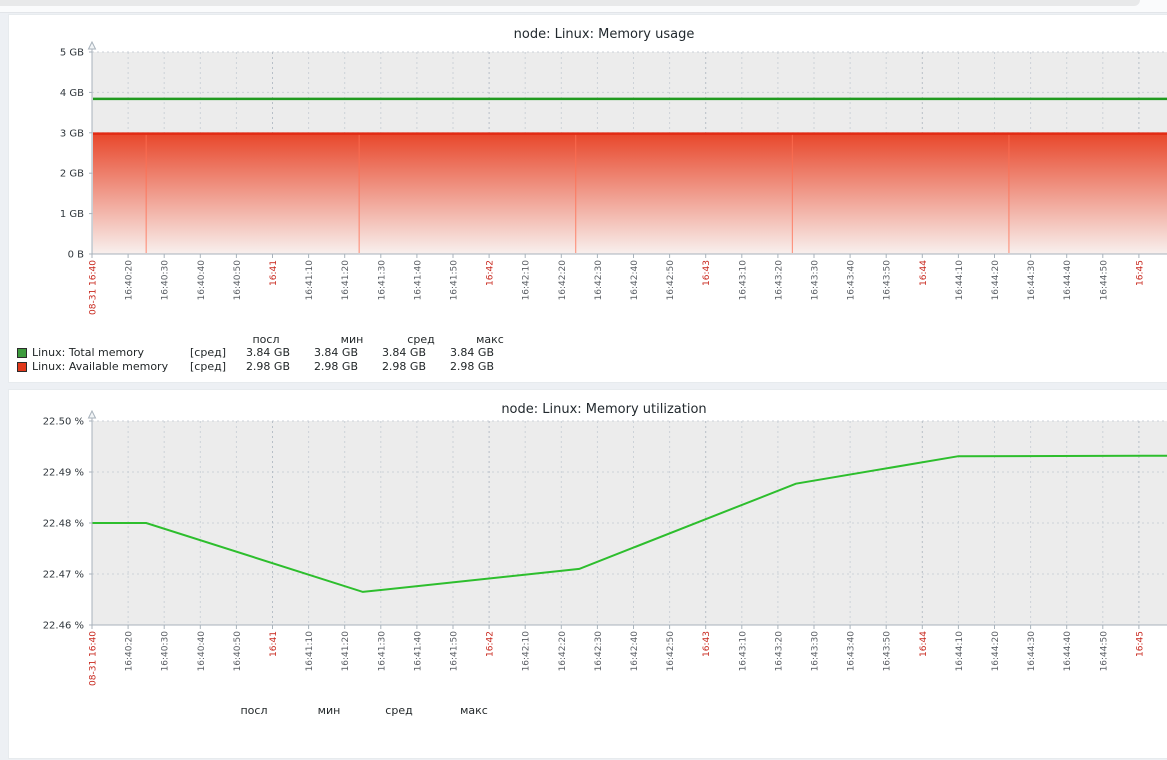 This screenshot has width=1167, height=760. Describe the element at coordinates (63, 422) in the screenshot. I see `y-tick-label: 22.50 %` at that location.